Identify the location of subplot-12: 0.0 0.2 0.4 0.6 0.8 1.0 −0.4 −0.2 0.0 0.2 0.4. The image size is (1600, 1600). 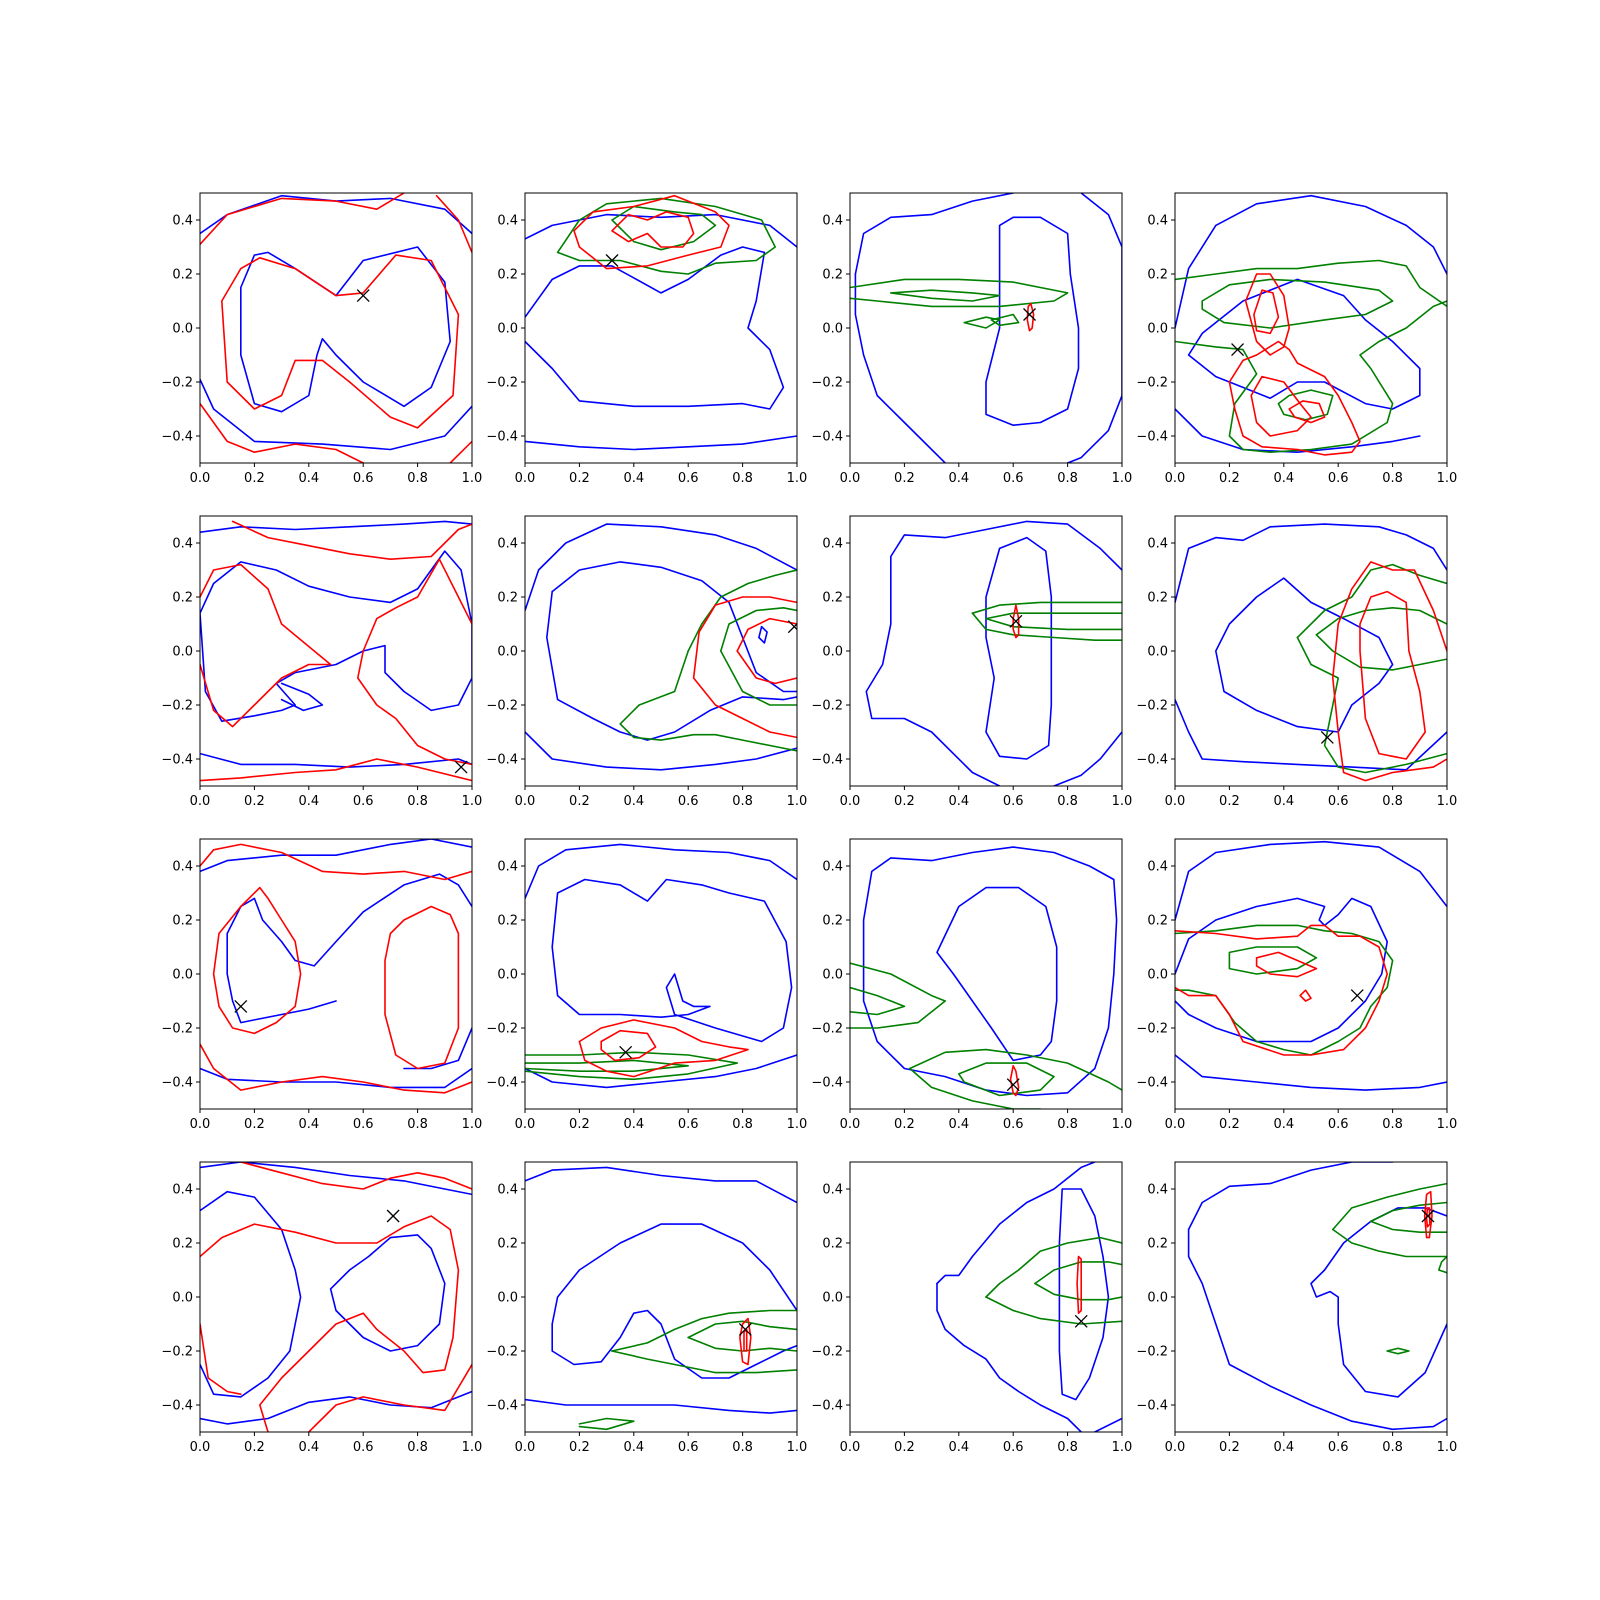
(1296, 985).